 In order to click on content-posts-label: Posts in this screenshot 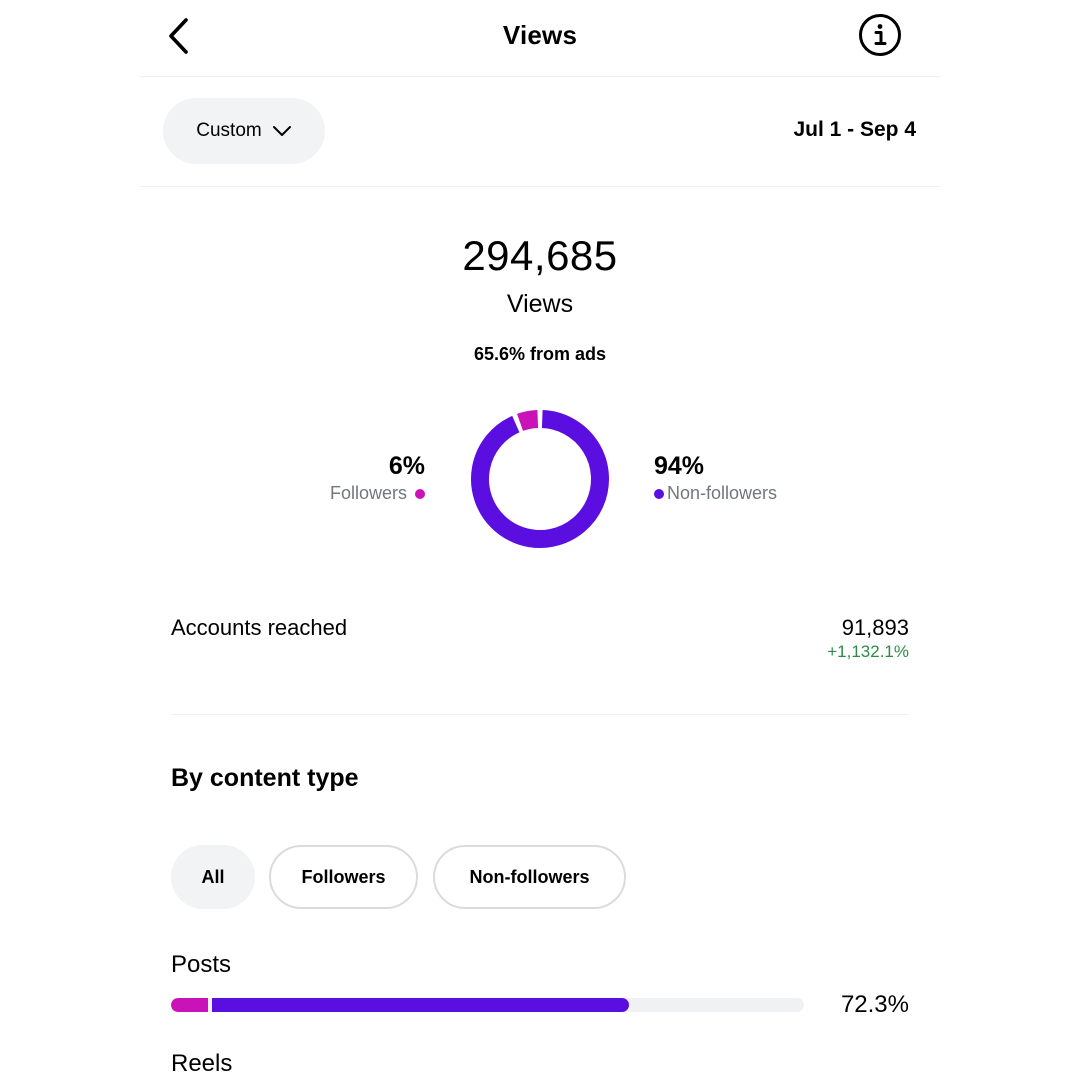, I will do `click(201, 964)`.